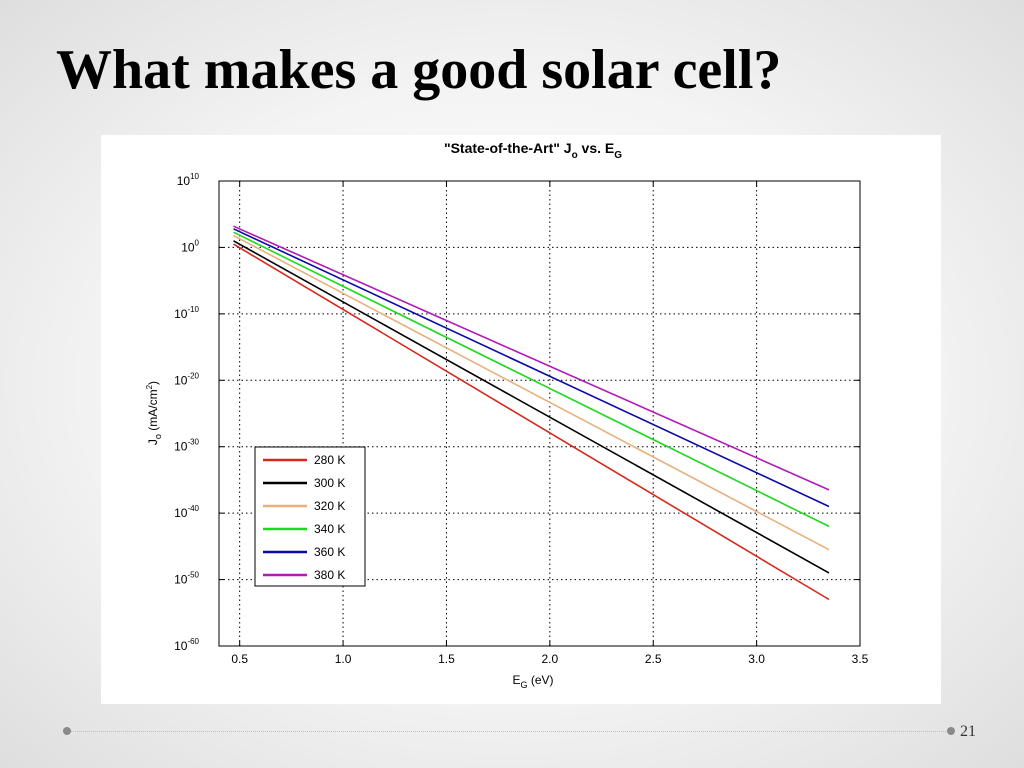 The image size is (1024, 768). Describe the element at coordinates (329, 483) in the screenshot. I see `legend-label: 300 K` at that location.